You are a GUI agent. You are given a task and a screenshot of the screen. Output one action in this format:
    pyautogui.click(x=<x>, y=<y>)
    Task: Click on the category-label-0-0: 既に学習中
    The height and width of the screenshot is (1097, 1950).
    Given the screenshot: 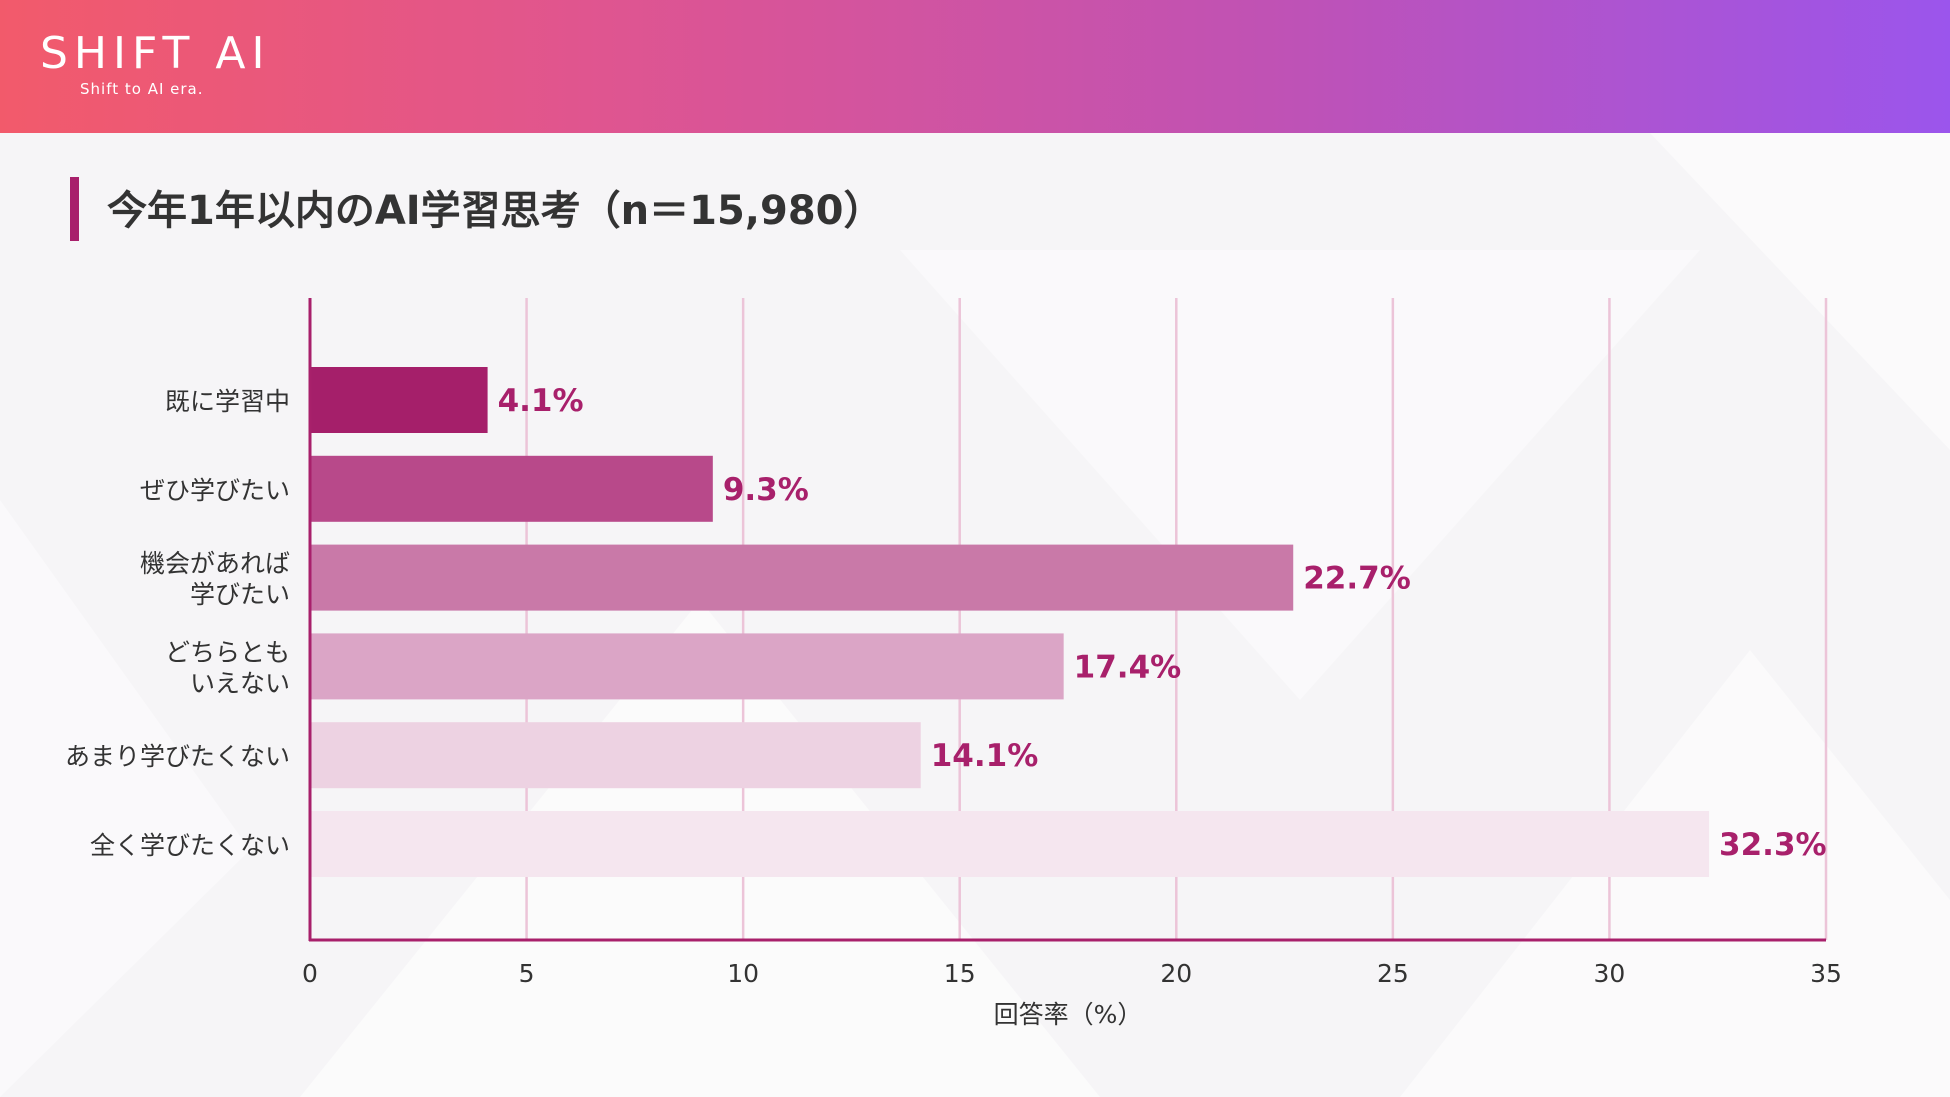 What is the action you would take?
    pyautogui.click(x=227, y=401)
    